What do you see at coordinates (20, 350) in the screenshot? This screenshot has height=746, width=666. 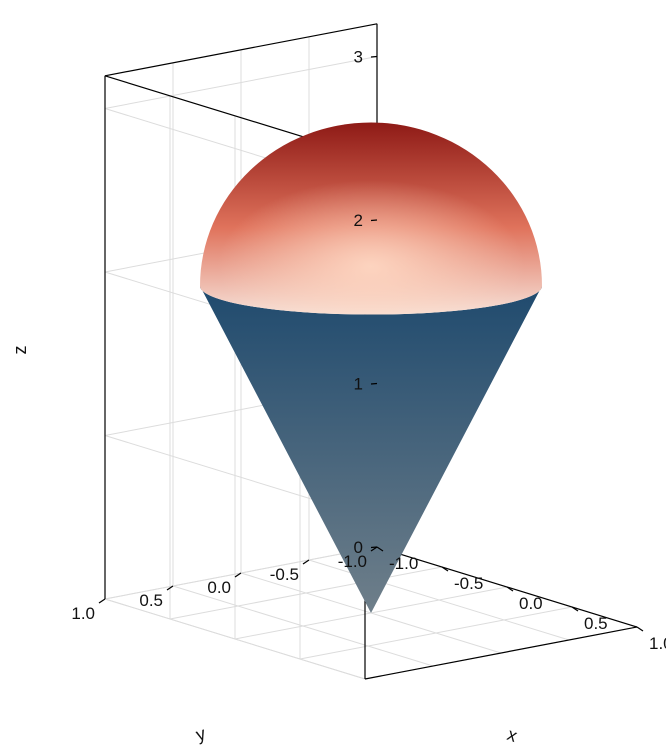 I see `z-axis-title: z` at bounding box center [20, 350].